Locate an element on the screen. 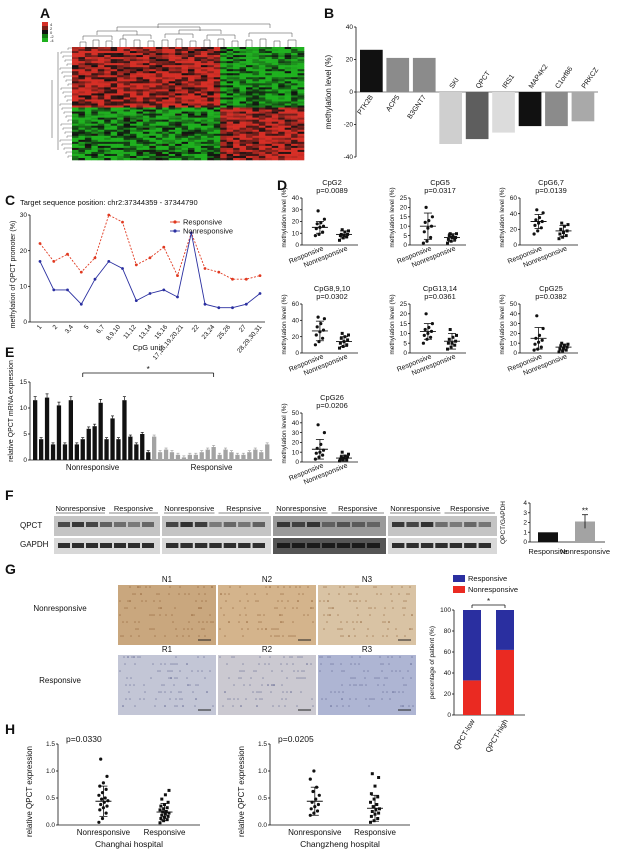 The width and height of the screenshot is (624, 859). h-x-tick-label: Nonresponsive is located at coordinates (104, 832).